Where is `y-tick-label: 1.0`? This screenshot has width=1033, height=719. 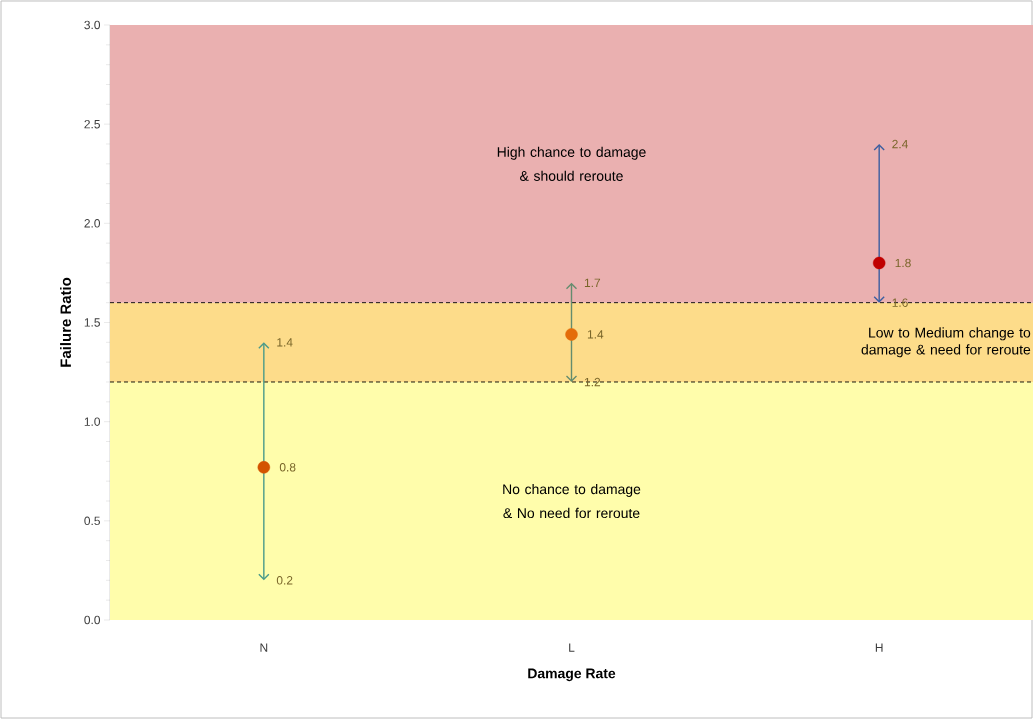 y-tick-label: 1.0 is located at coordinates (92, 421).